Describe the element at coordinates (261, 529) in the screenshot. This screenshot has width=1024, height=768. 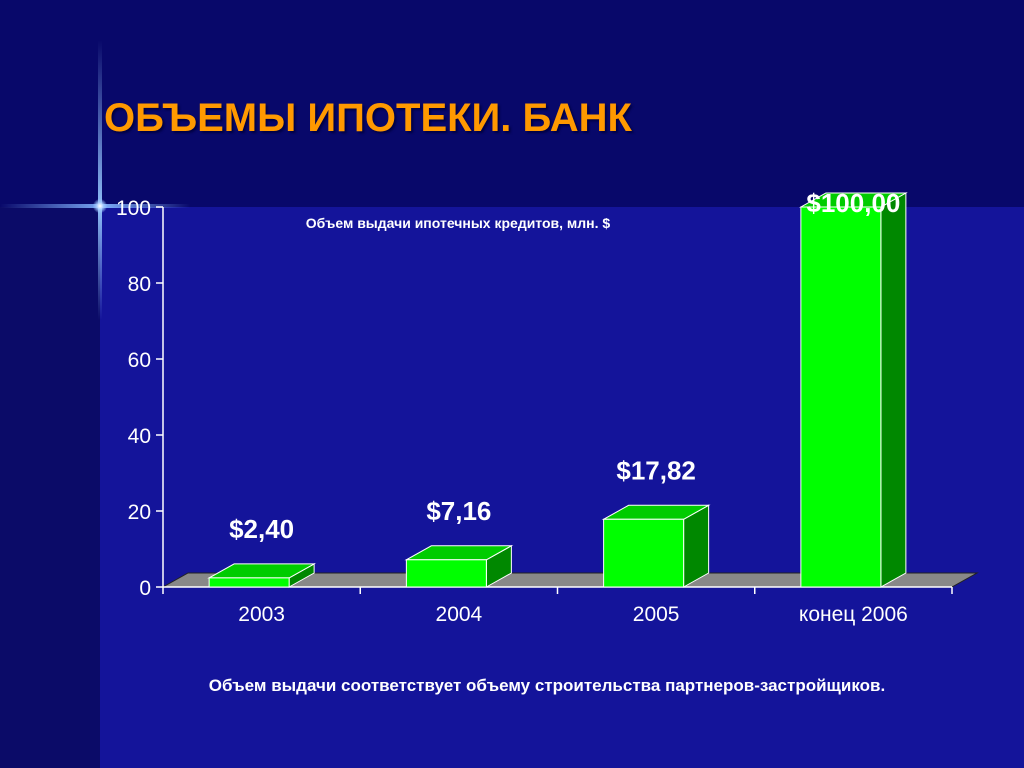
I see `data-label: $2,40` at that location.